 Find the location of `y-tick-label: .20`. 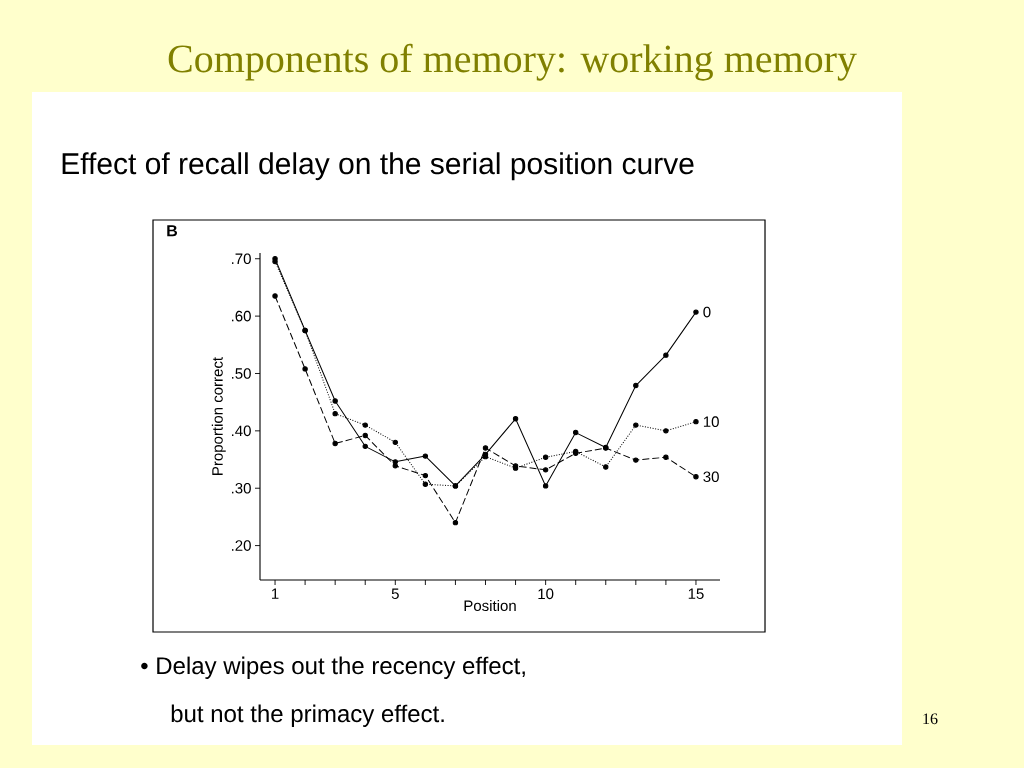

y-tick-label: .20 is located at coordinates (241, 545).